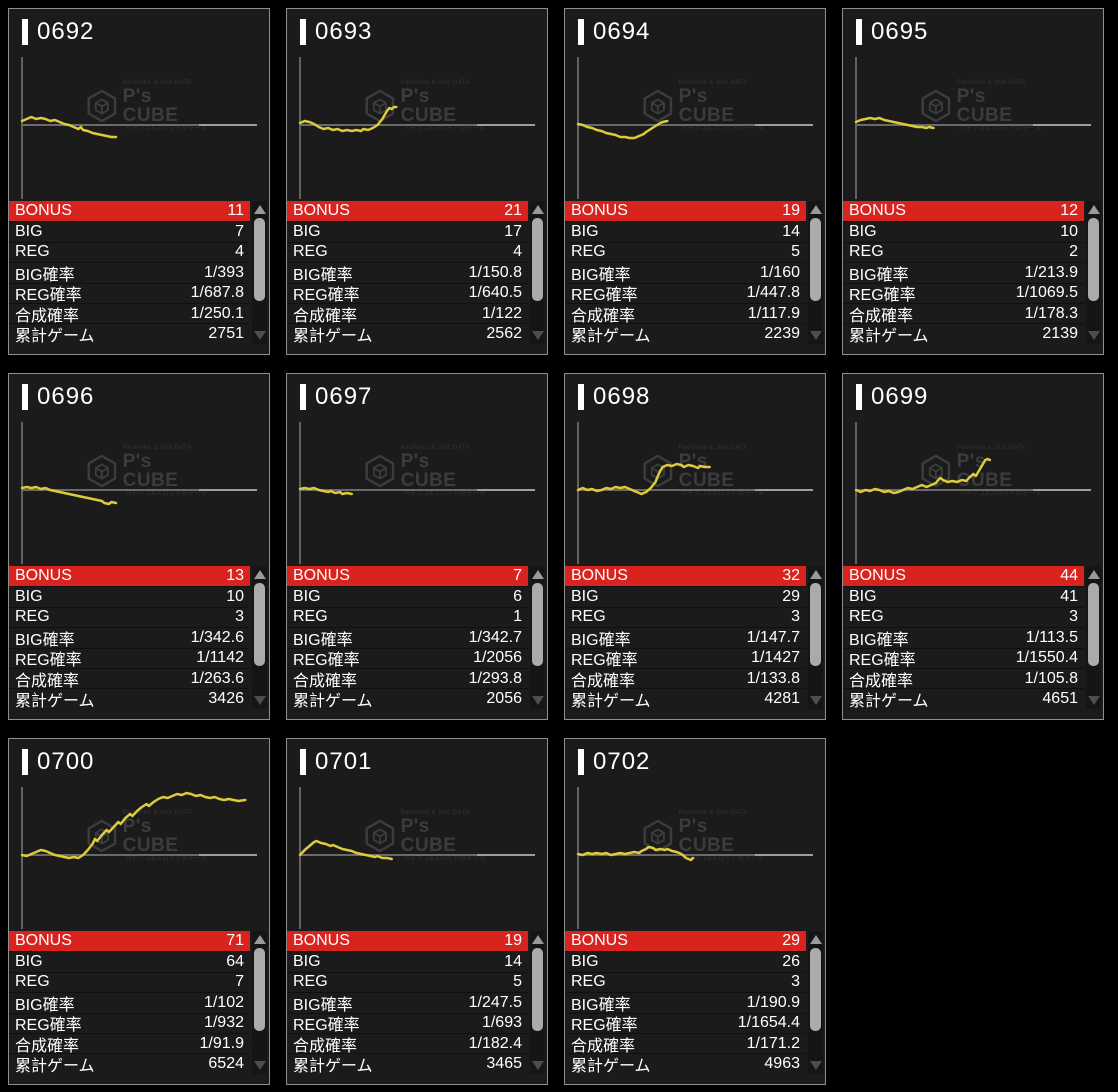 The image size is (1118, 1092). What do you see at coordinates (963, 616) in the screenshot?
I see `reg-row: REG 3` at bounding box center [963, 616].